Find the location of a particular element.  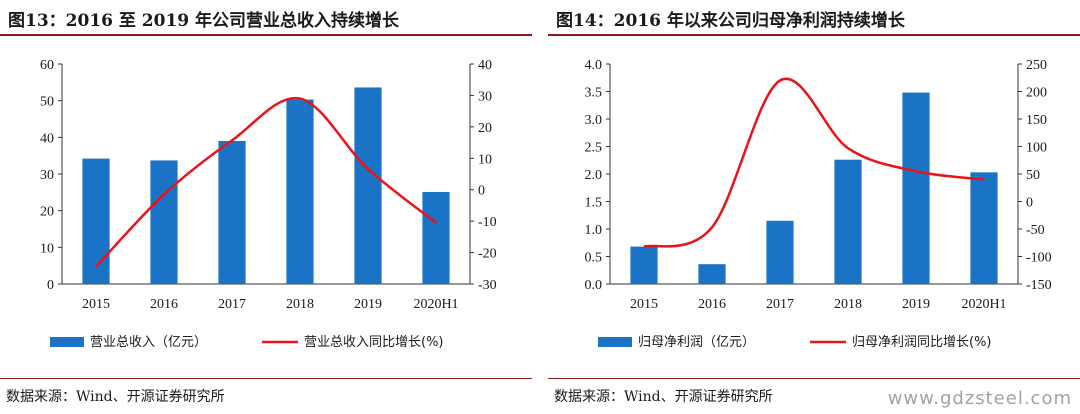

left-tick-label: 2.5 is located at coordinates (594, 148).